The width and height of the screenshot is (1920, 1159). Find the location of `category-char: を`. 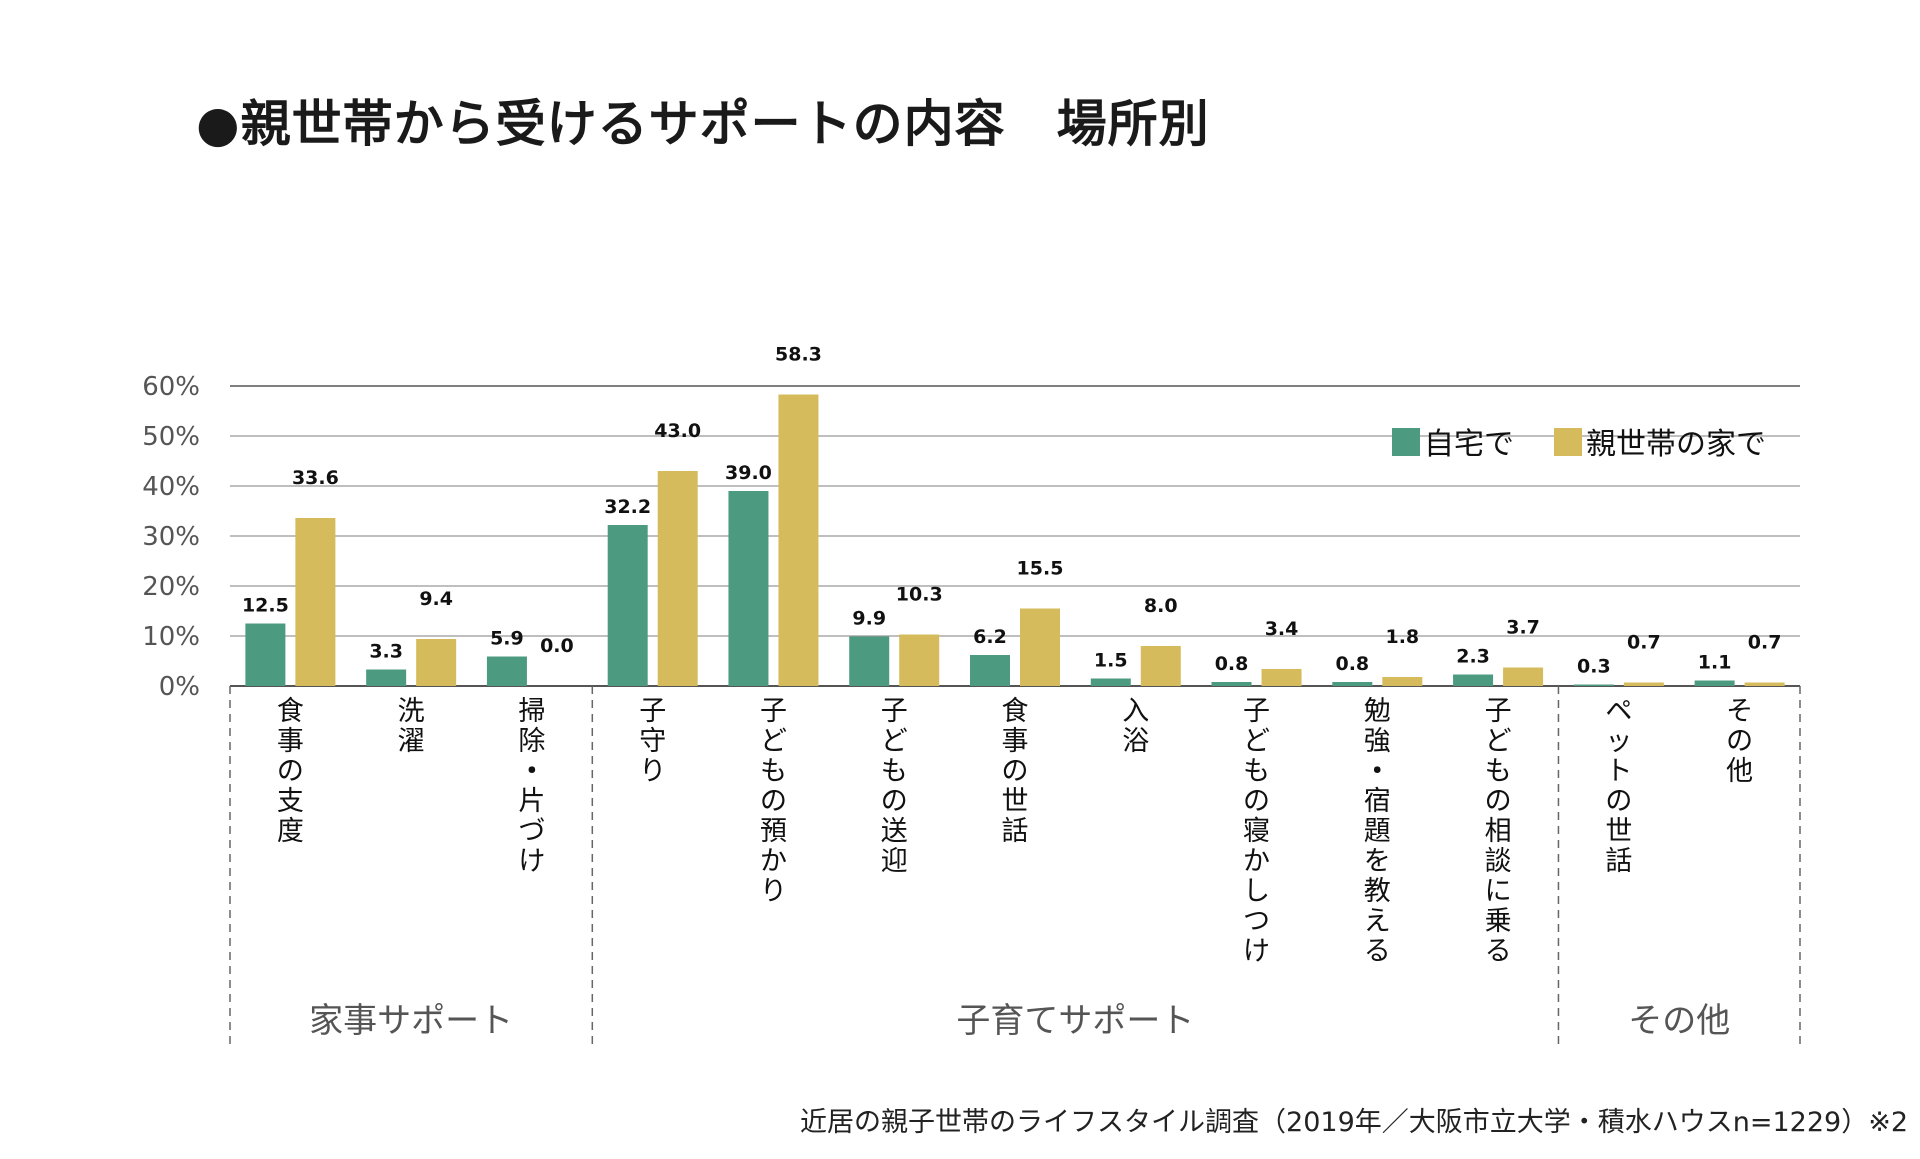

category-char: を is located at coordinates (1377, 861).